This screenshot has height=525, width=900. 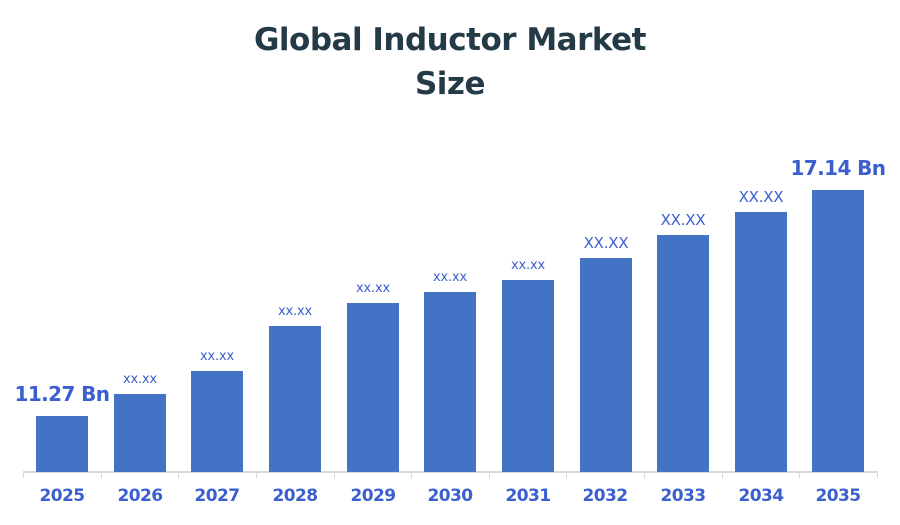 I want to click on data-label-2030: xx.xx, so click(x=450, y=277).